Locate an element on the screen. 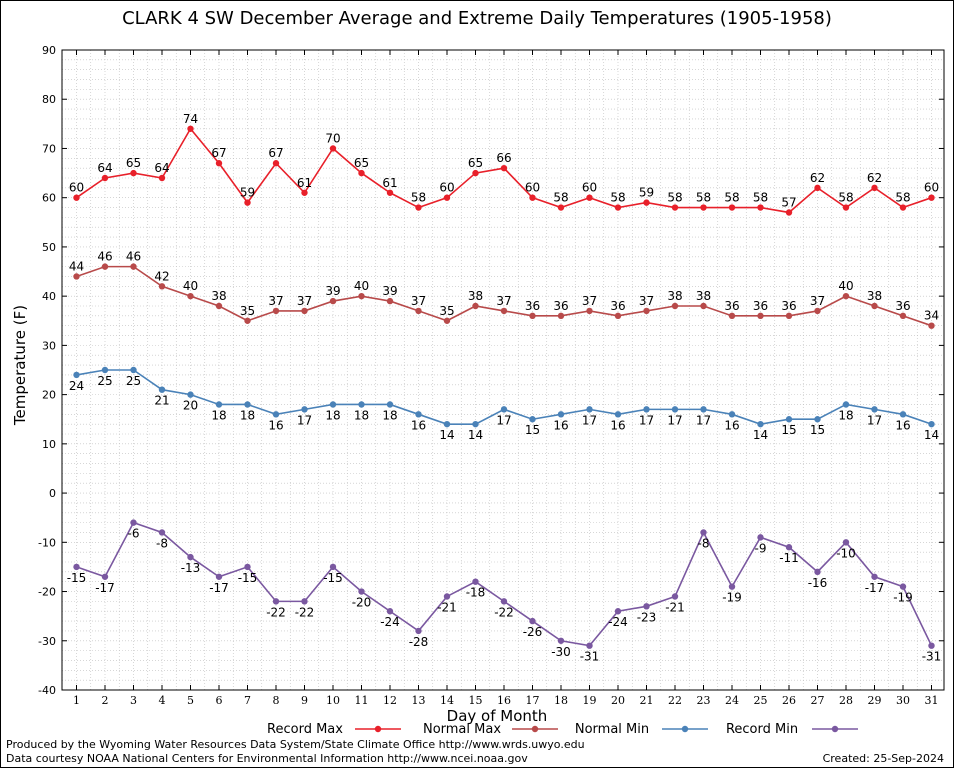 The width and height of the screenshot is (954, 768). data-label: 62 is located at coordinates (874, 178).